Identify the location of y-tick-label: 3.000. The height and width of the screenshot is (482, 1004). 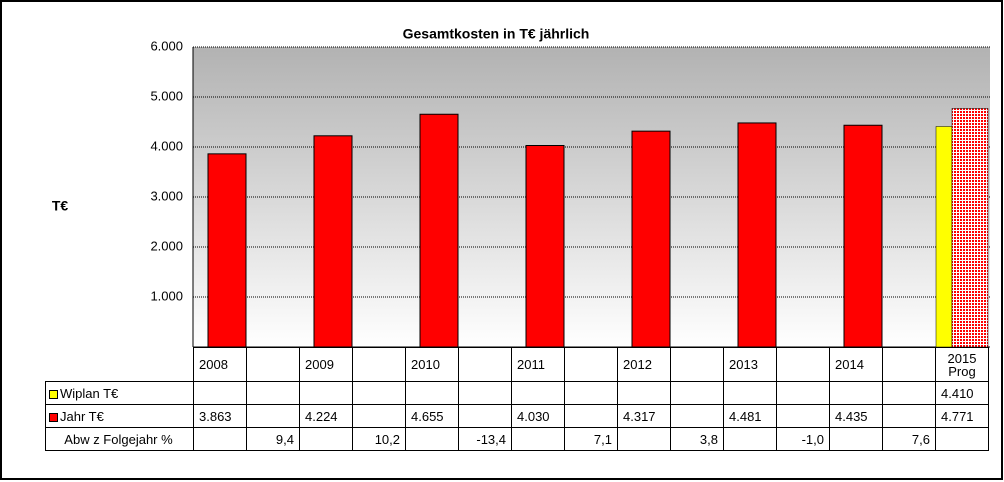
(166, 195).